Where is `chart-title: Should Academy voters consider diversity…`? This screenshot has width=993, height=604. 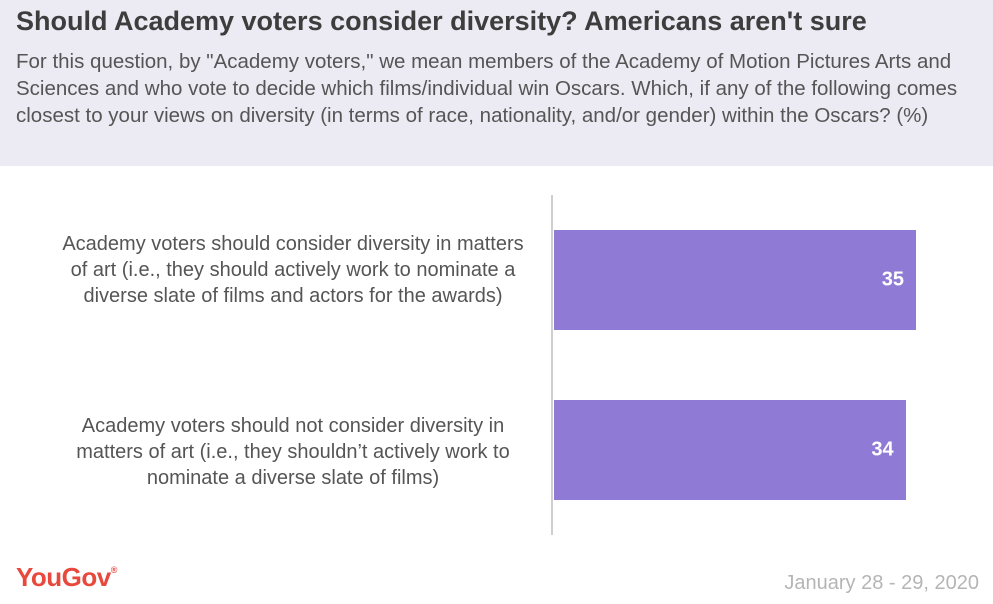 chart-title: Should Academy voters consider diversity… is located at coordinates (441, 21).